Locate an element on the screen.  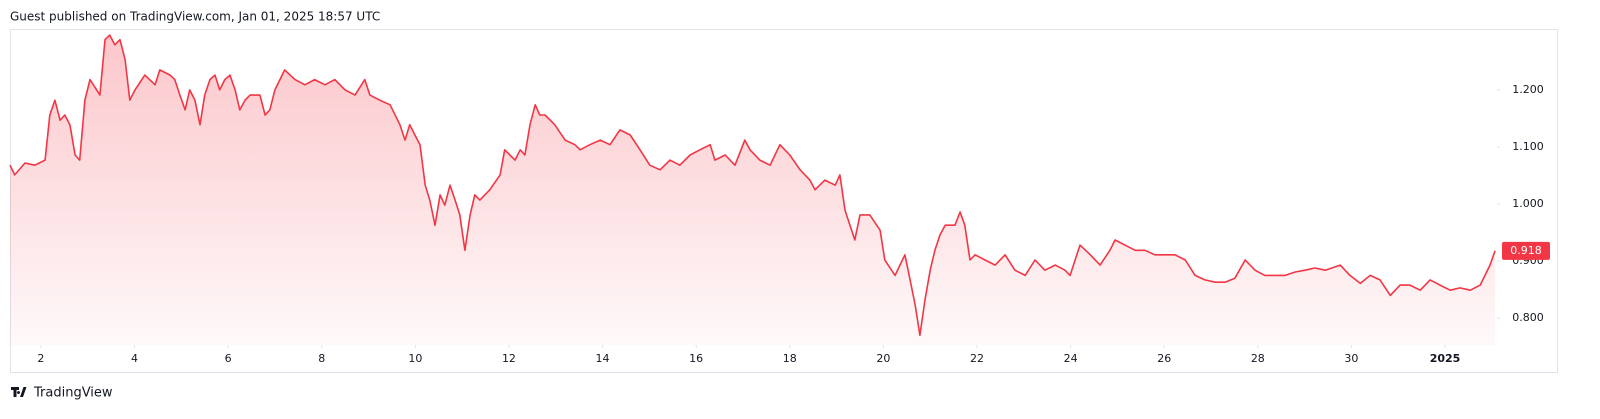
x-tick-label: 8 is located at coordinates (321, 358).